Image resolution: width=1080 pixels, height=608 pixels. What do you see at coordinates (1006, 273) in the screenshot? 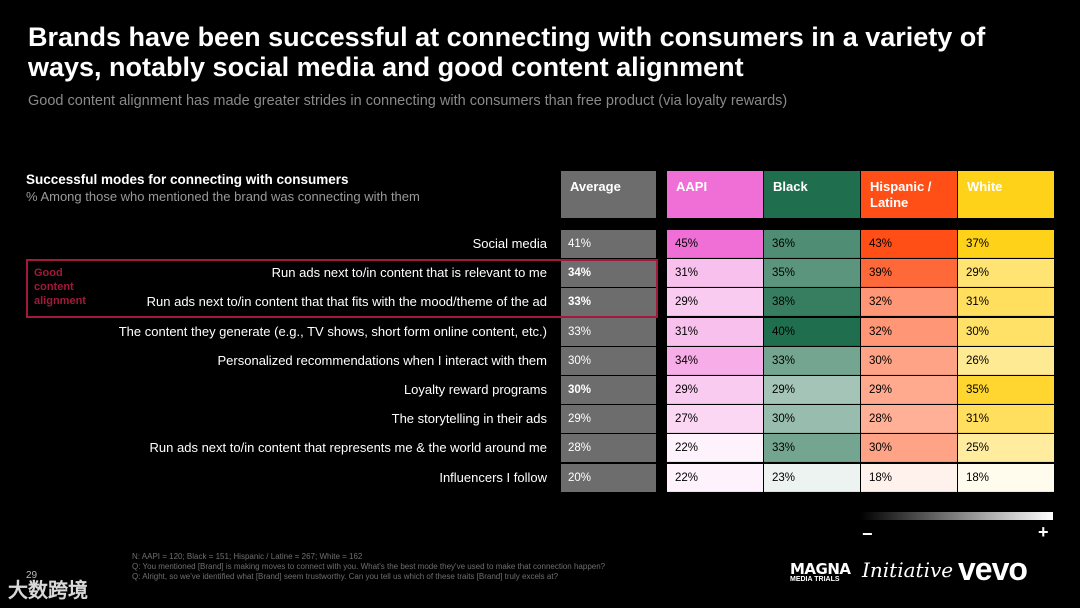
I see `cell-white: 29%` at bounding box center [1006, 273].